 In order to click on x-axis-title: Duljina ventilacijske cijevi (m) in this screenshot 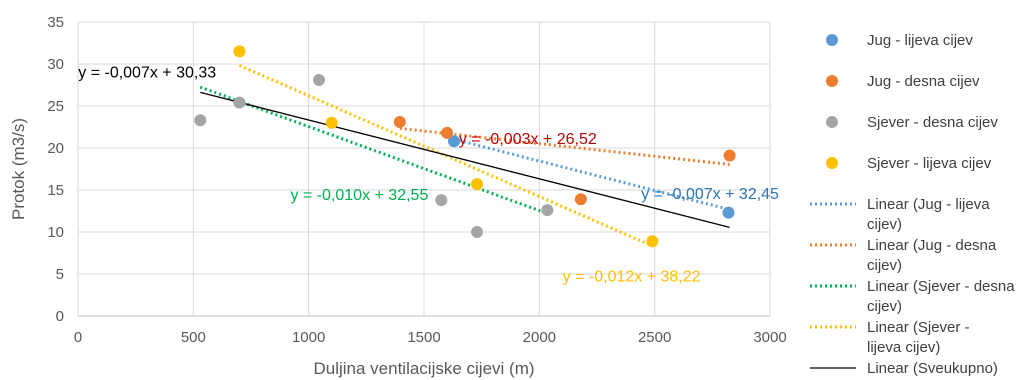, I will do `click(423, 368)`.